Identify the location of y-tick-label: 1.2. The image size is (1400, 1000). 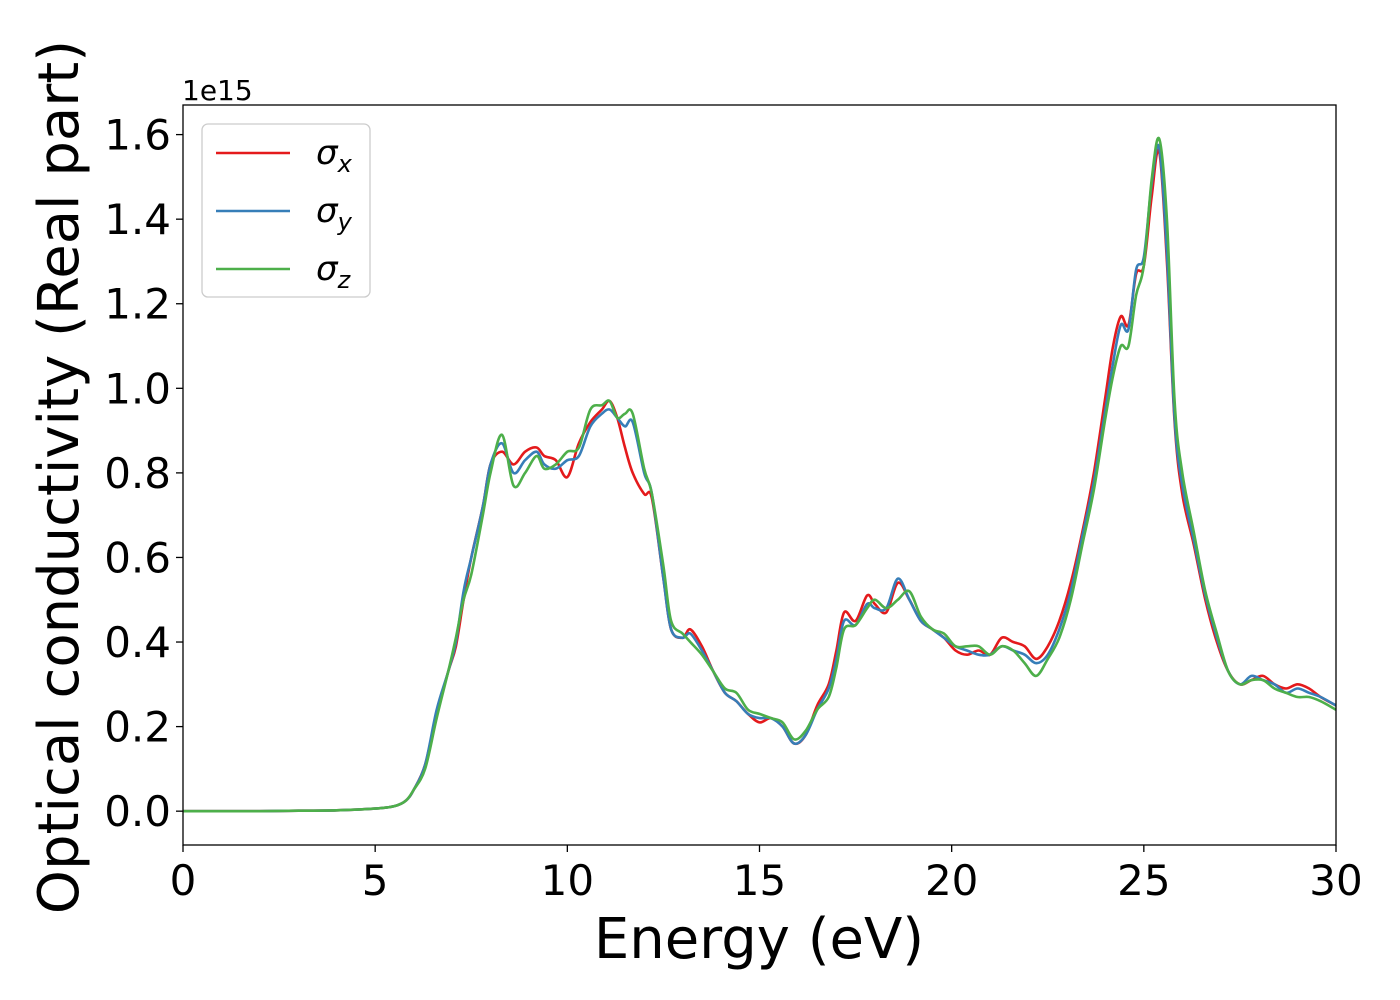
(137, 304).